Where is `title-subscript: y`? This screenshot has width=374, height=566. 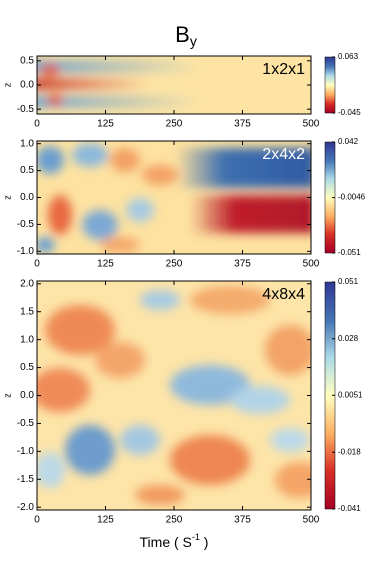
title-subscript: y is located at coordinates (193, 41).